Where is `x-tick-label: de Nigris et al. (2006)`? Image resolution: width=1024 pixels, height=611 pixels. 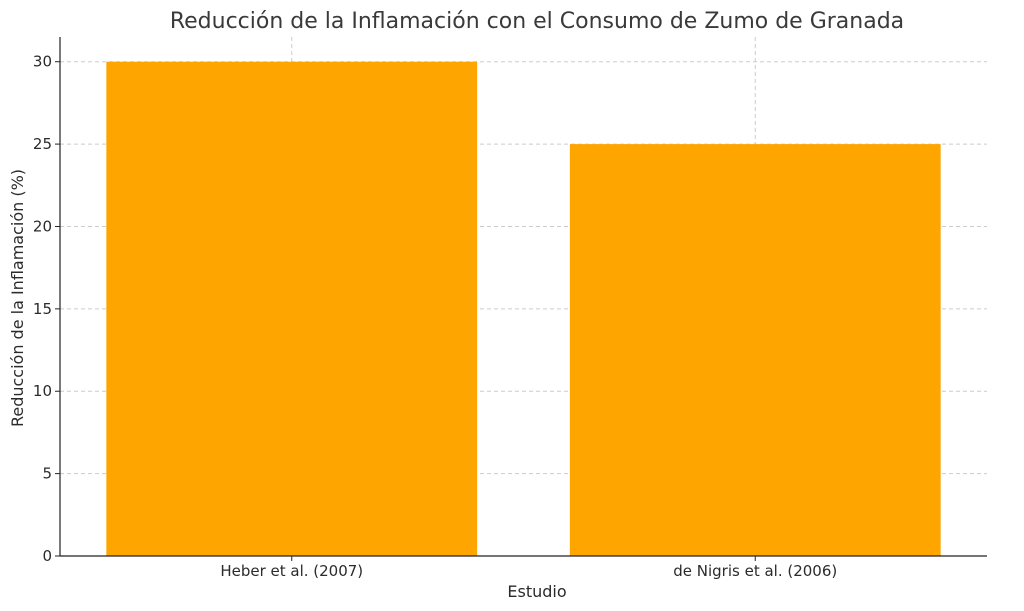 x-tick-label: de Nigris et al. (2006) is located at coordinates (755, 571).